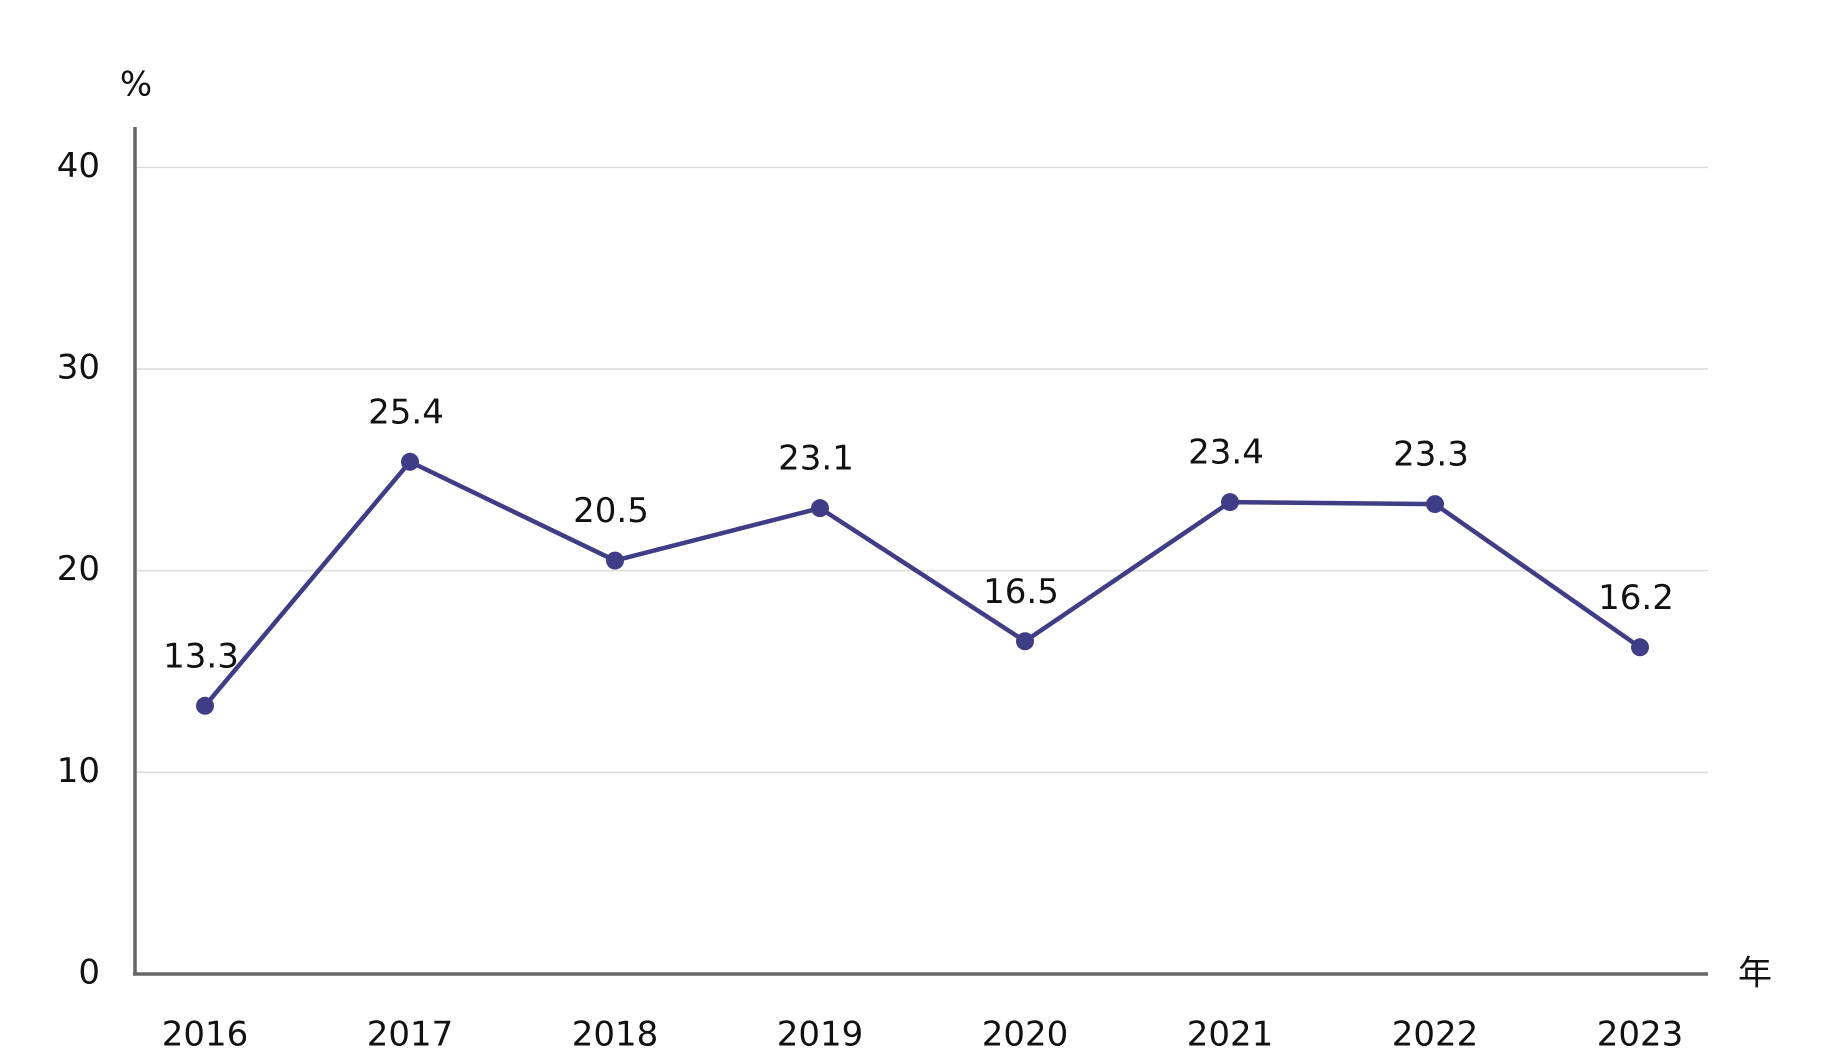 Image resolution: width=1822 pixels, height=1048 pixels. I want to click on x-axis-label: 年, so click(1755, 974).